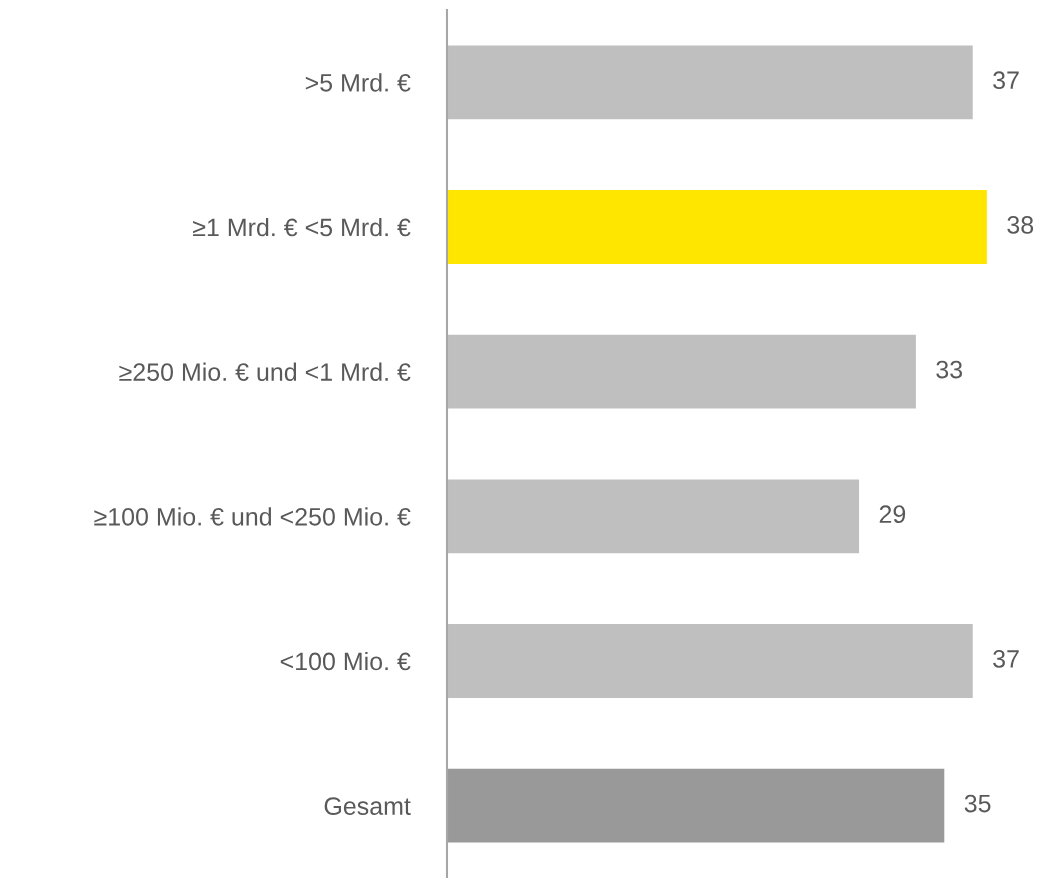  Describe the element at coordinates (252, 516) in the screenshot. I see `y-tick-label: ≥100 Mio. € und <250 Mio. €` at that location.